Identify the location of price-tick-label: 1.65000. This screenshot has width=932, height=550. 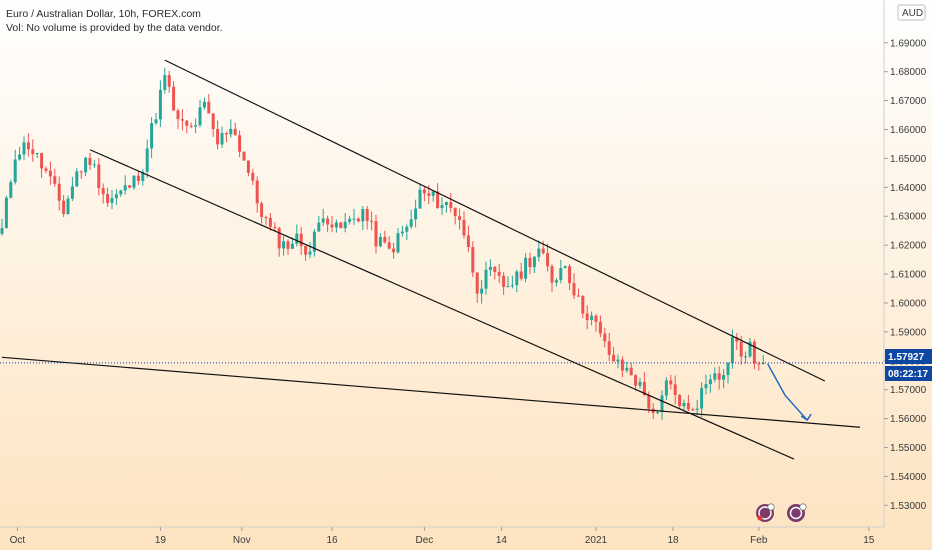
(908, 159).